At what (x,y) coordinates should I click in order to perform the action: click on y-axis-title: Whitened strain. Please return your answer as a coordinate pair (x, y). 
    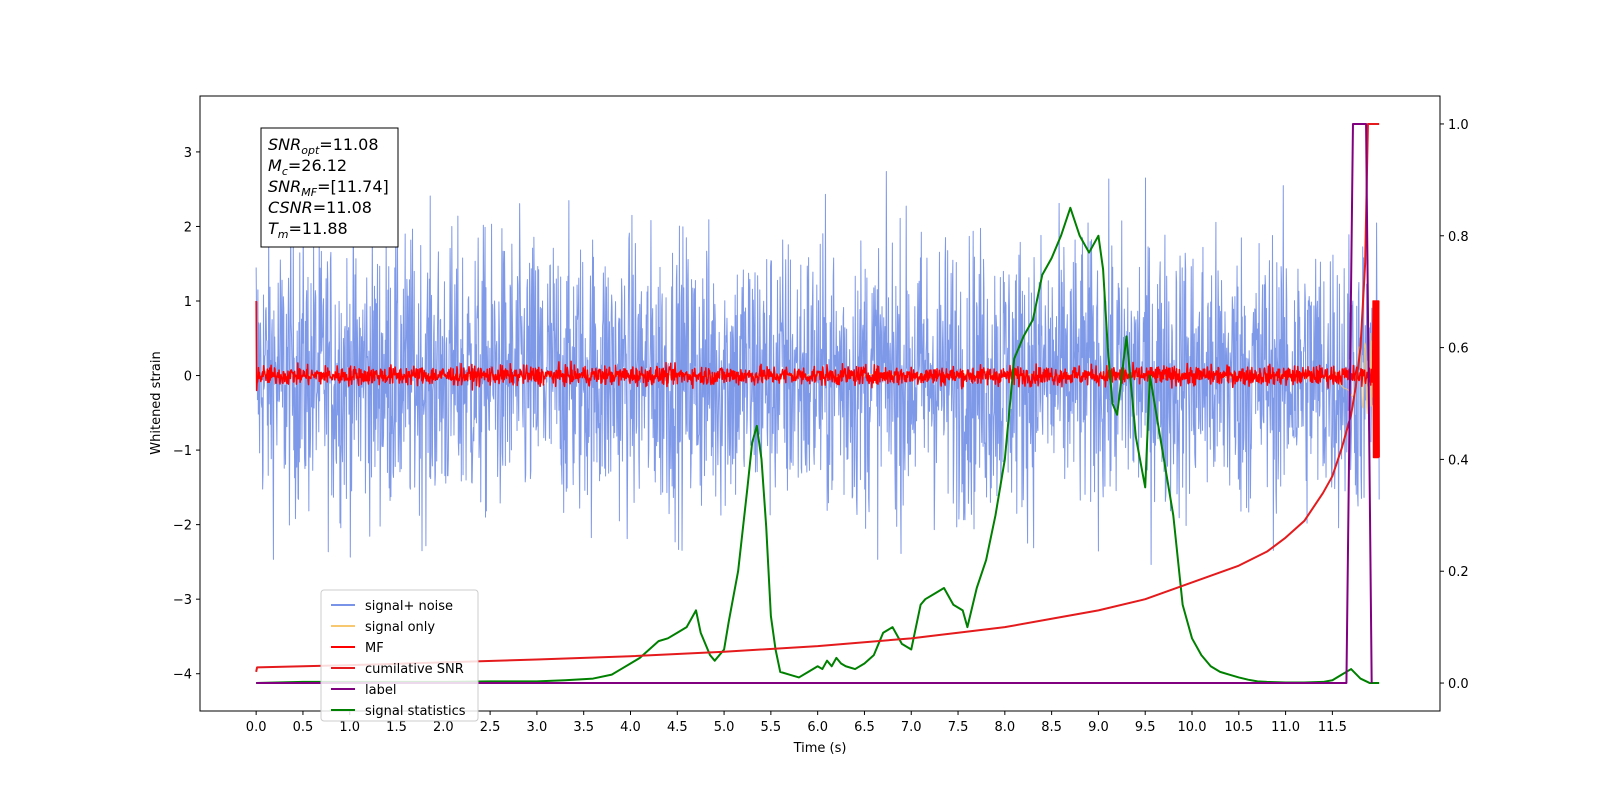
    Looking at the image, I should click on (156, 402).